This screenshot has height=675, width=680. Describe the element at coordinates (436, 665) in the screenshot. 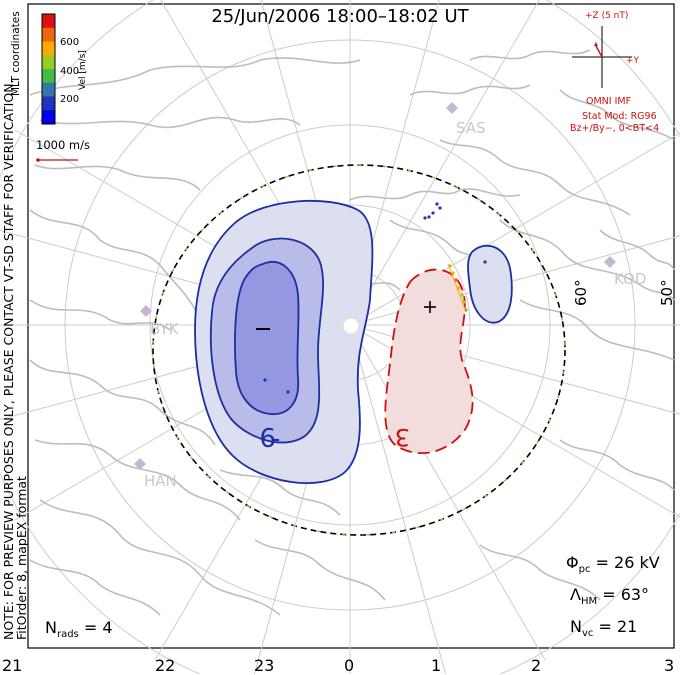

I see `mlt-tick-1: 1` at that location.